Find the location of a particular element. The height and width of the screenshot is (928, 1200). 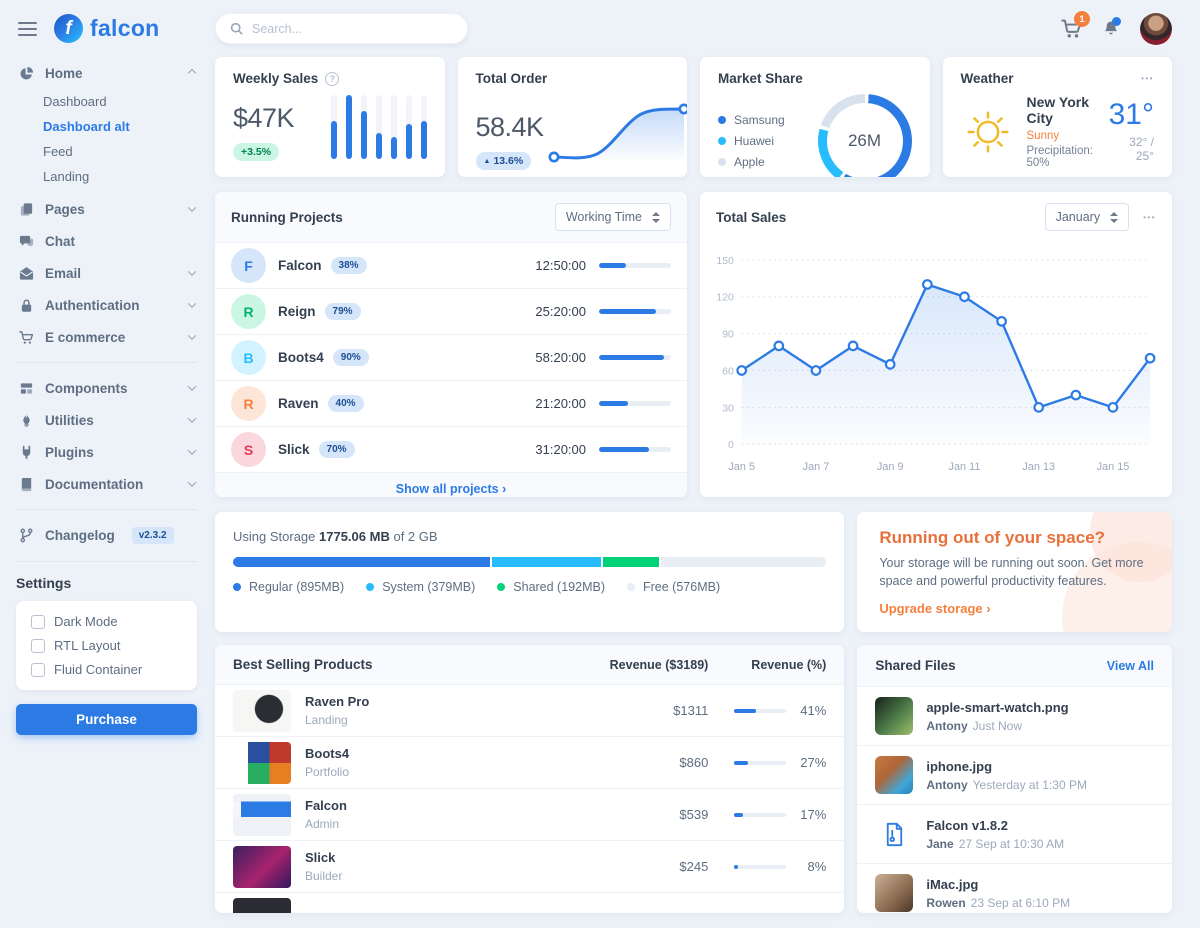

notification-dot is located at coordinates (1116, 21).